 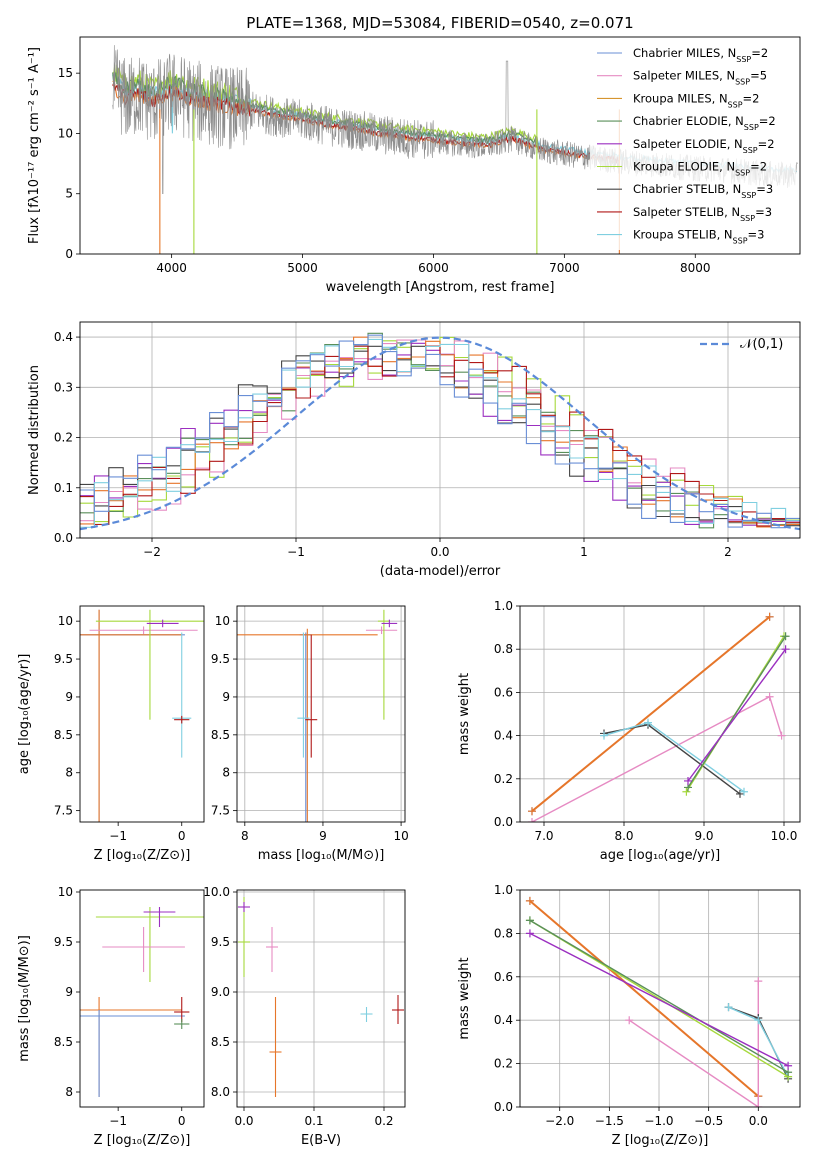 I want to click on x-tick-label: 4000, so click(x=171, y=268).